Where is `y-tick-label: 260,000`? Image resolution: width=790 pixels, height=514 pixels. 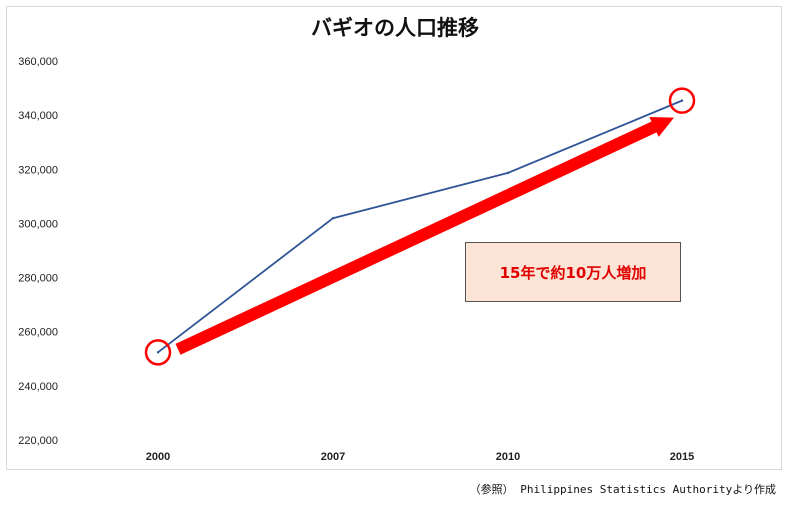
y-tick-label: 260,000 is located at coordinates (38, 333).